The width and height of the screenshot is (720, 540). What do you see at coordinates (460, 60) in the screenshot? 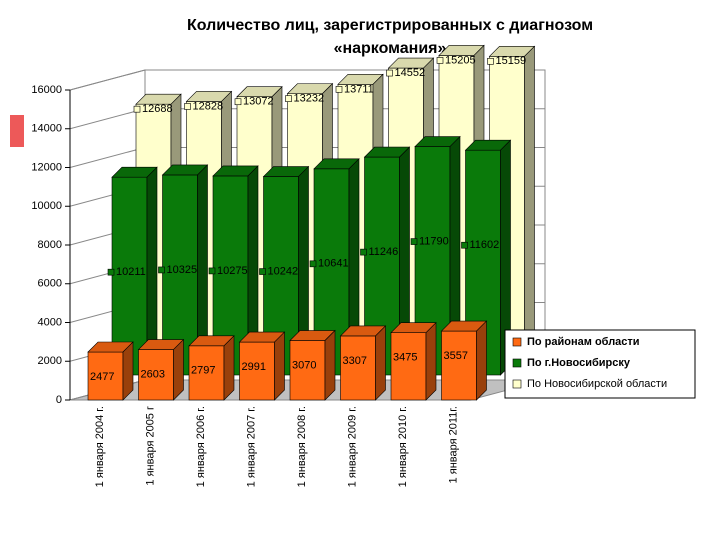
I see `value-label: 15205` at bounding box center [460, 60].